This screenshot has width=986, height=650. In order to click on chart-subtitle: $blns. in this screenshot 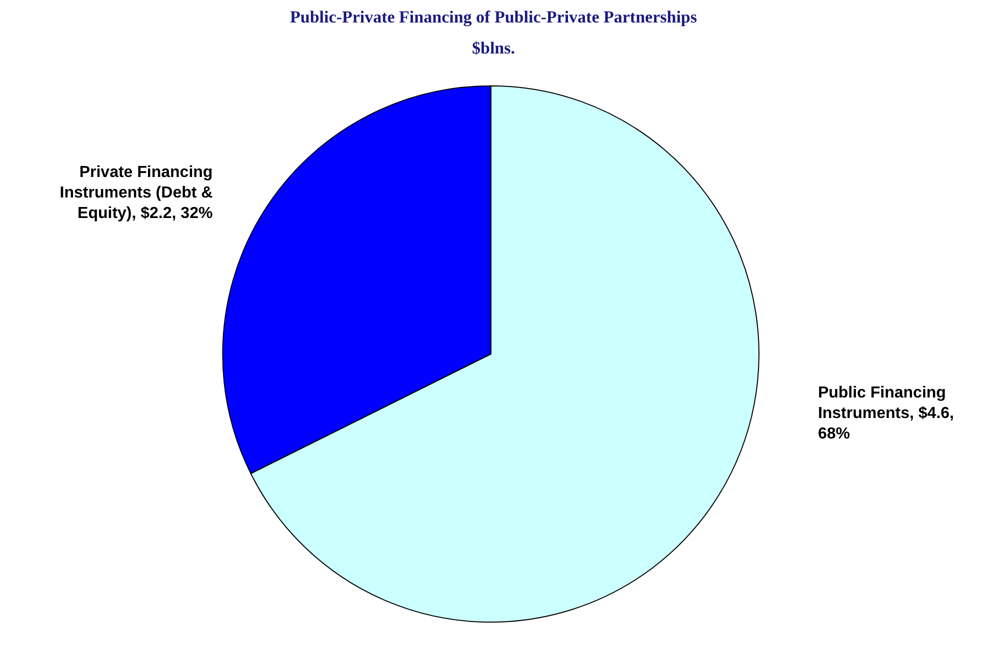, I will do `click(493, 48)`.